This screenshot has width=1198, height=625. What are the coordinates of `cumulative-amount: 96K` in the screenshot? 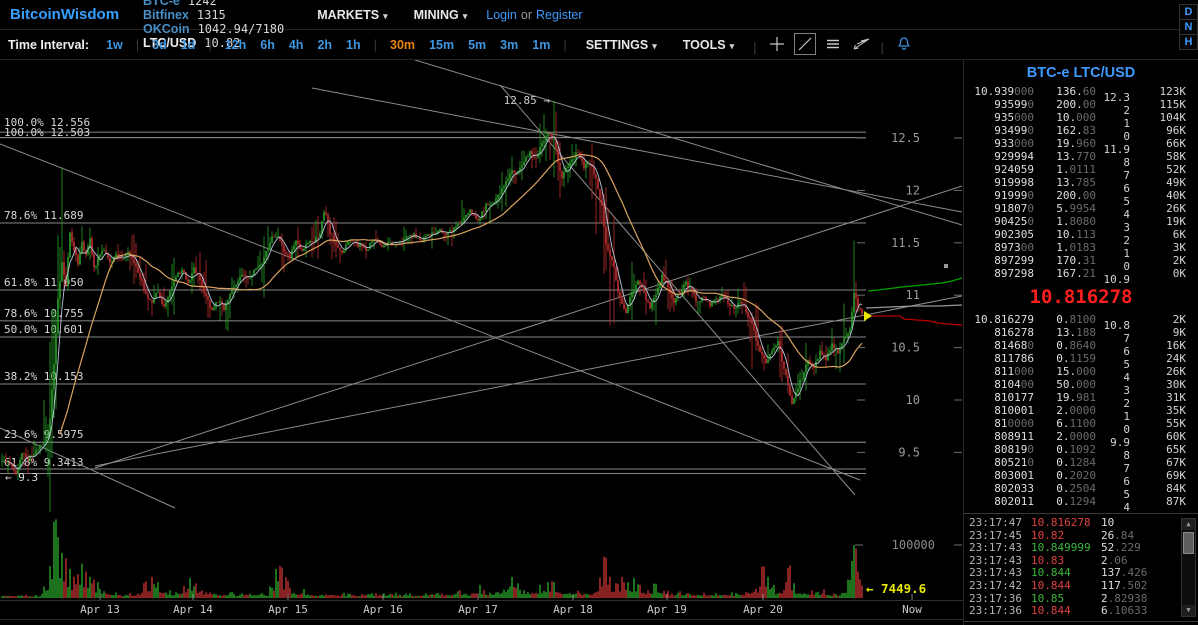 It's located at (1176, 130).